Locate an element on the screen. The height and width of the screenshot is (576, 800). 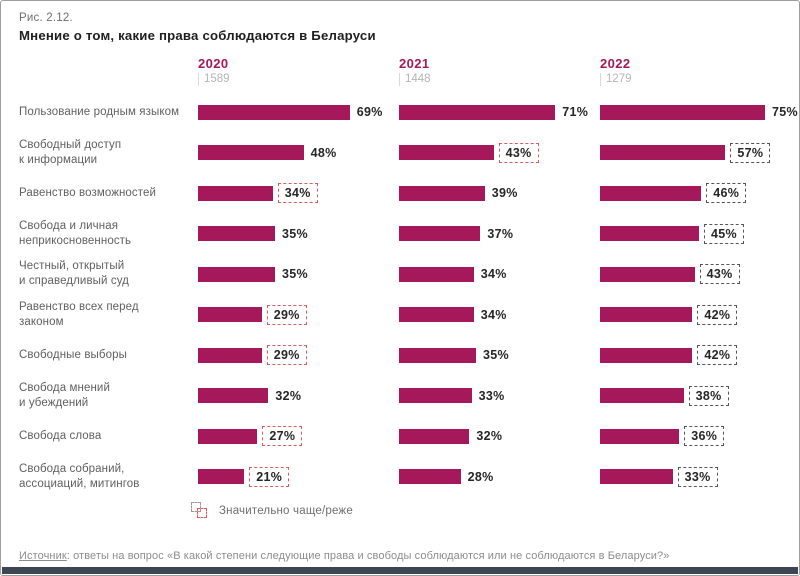
bar-cell-2021: 71% is located at coordinates (499, 112).